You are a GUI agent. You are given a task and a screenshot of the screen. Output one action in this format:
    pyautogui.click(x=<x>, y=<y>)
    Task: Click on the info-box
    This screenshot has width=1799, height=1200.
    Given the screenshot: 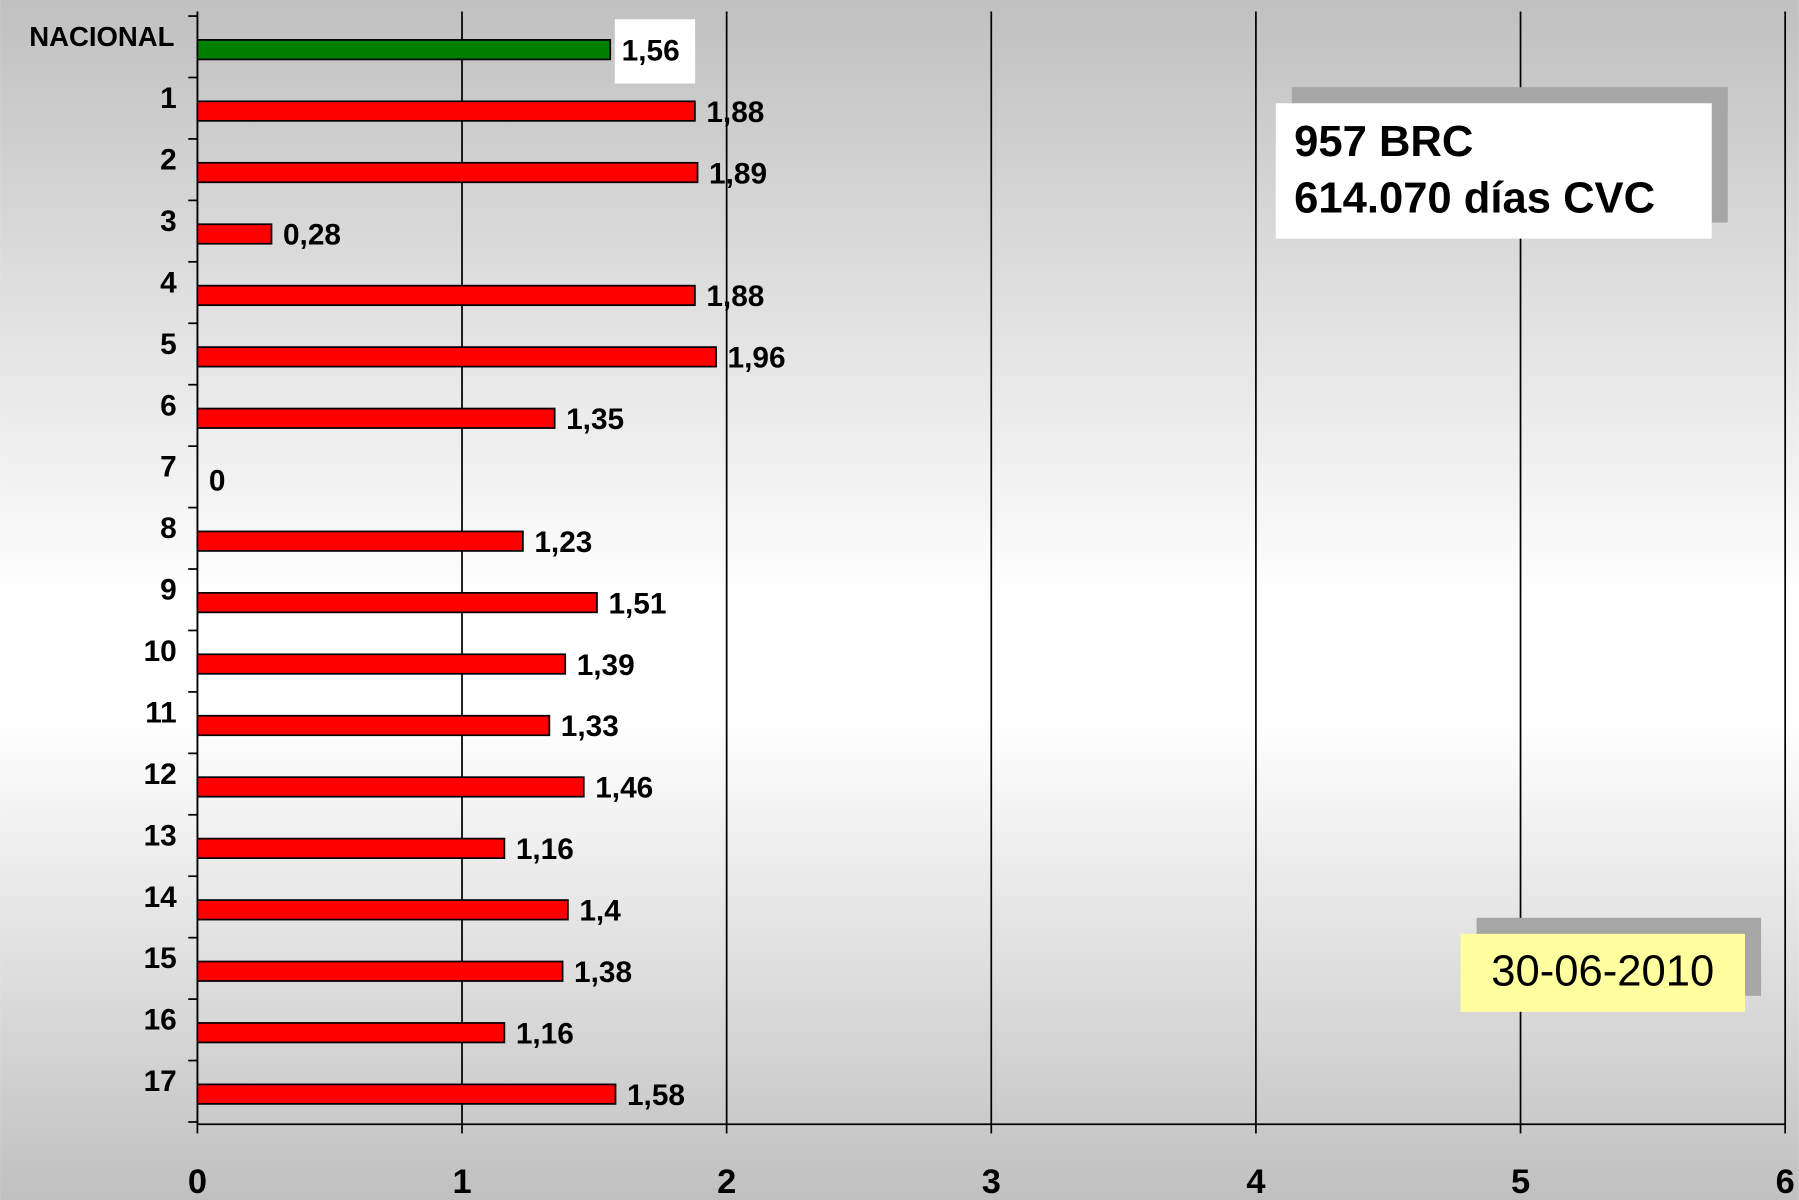 What is the action you would take?
    pyautogui.click(x=1493, y=171)
    